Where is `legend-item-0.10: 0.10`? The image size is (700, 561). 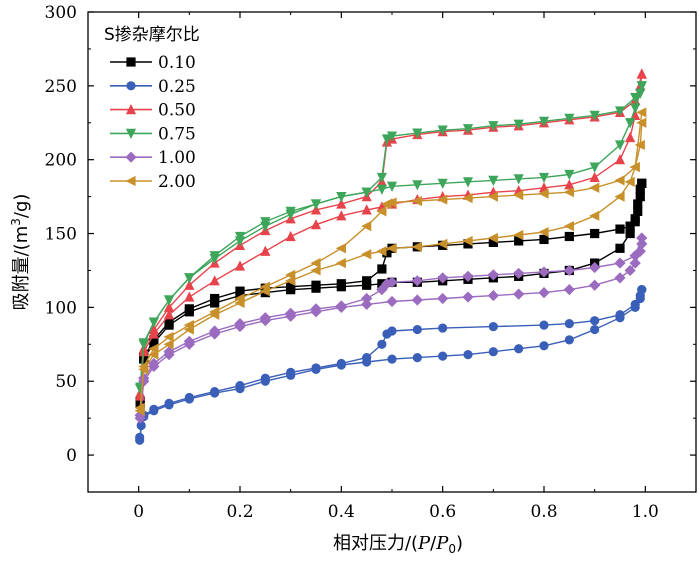
legend-item-0.10: 0.10 is located at coordinates (153, 63).